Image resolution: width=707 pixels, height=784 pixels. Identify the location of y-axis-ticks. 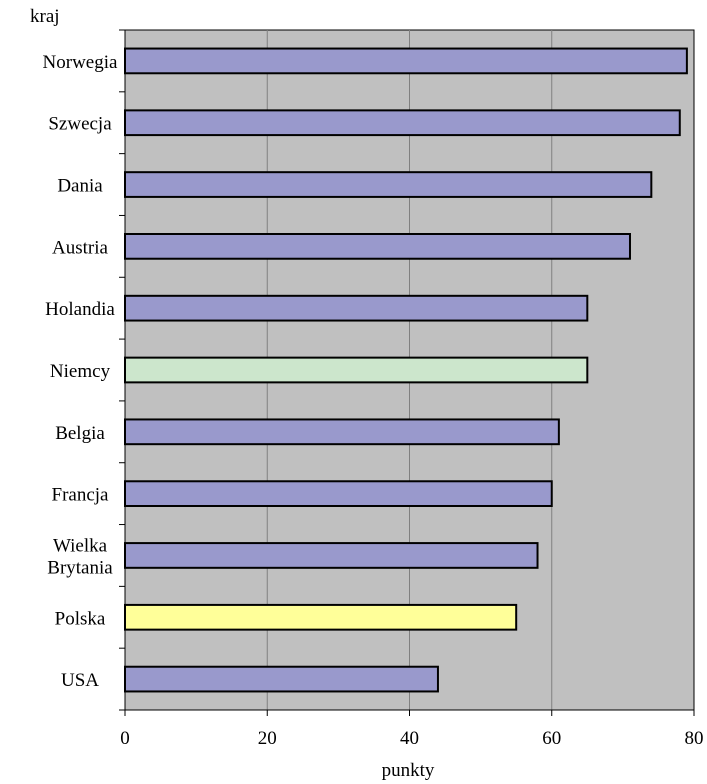
(122, 370).